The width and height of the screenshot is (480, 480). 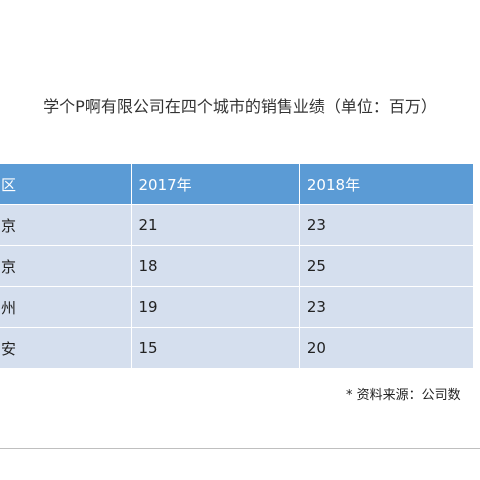 What do you see at coordinates (387, 348) in the screenshot?
I see `cell-2018: 20` at bounding box center [387, 348].